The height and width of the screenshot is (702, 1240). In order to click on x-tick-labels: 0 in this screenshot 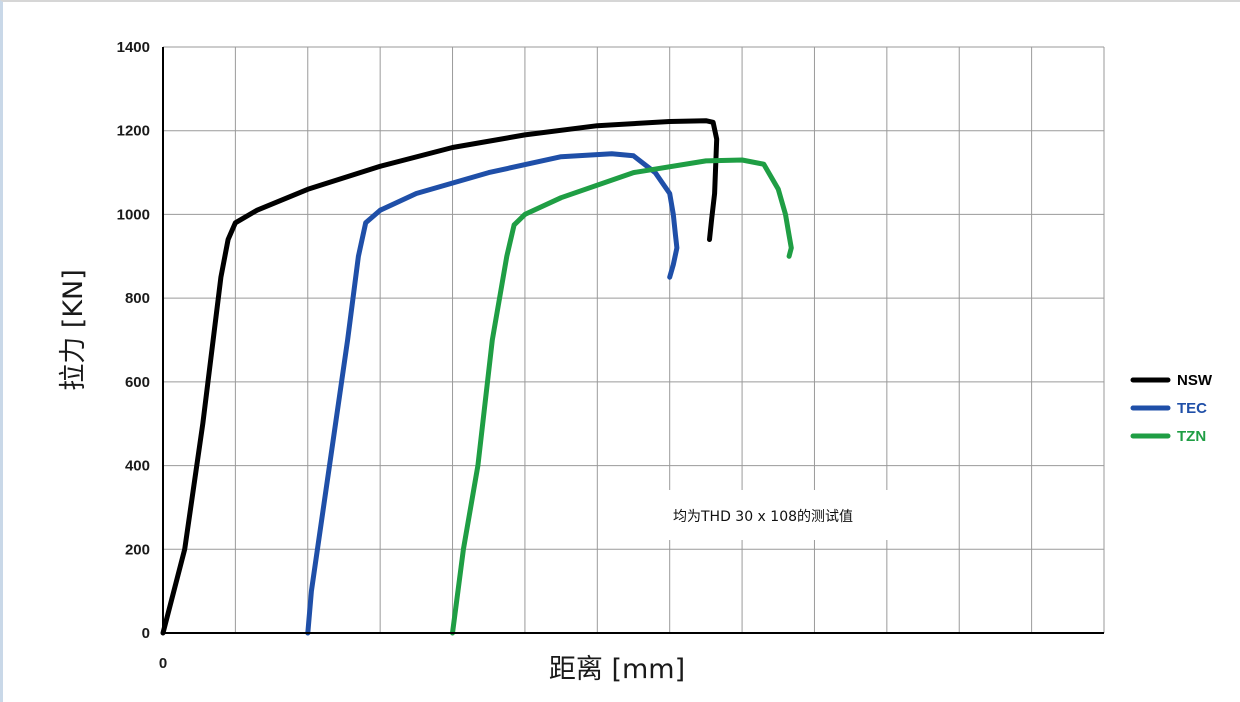, I will do `click(163, 663)`.